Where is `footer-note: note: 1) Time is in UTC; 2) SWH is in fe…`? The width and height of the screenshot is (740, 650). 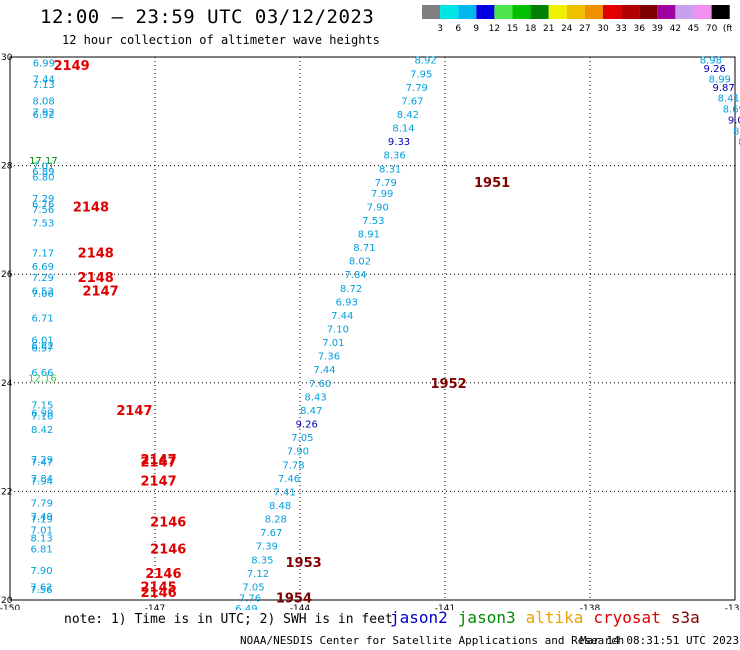 footer-note: note: 1) Time is in UTC; 2) SWH is in fe… is located at coordinates (228, 619).